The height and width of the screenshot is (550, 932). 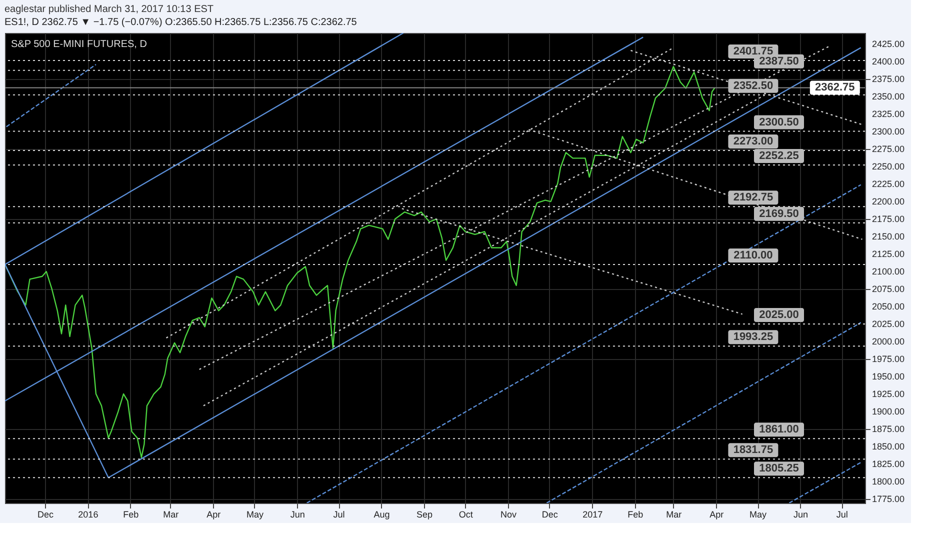 What do you see at coordinates (888, 61) in the screenshot?
I see `y-tick-label: 2400.00` at bounding box center [888, 61].